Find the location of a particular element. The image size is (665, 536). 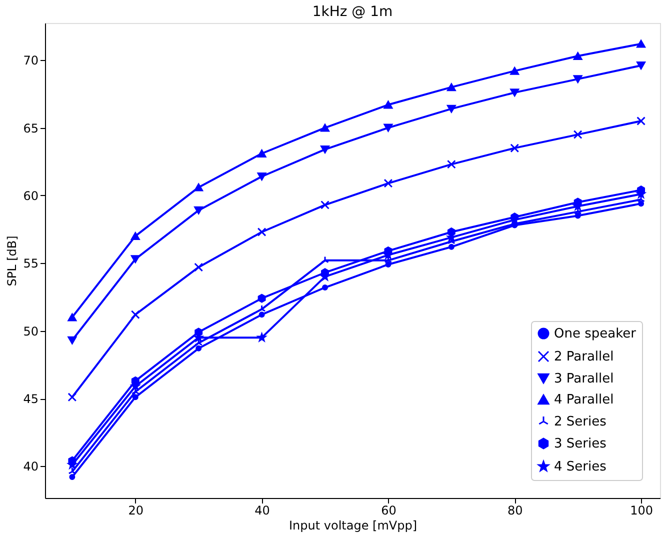

y-tick-label: 70 is located at coordinates (30, 61).